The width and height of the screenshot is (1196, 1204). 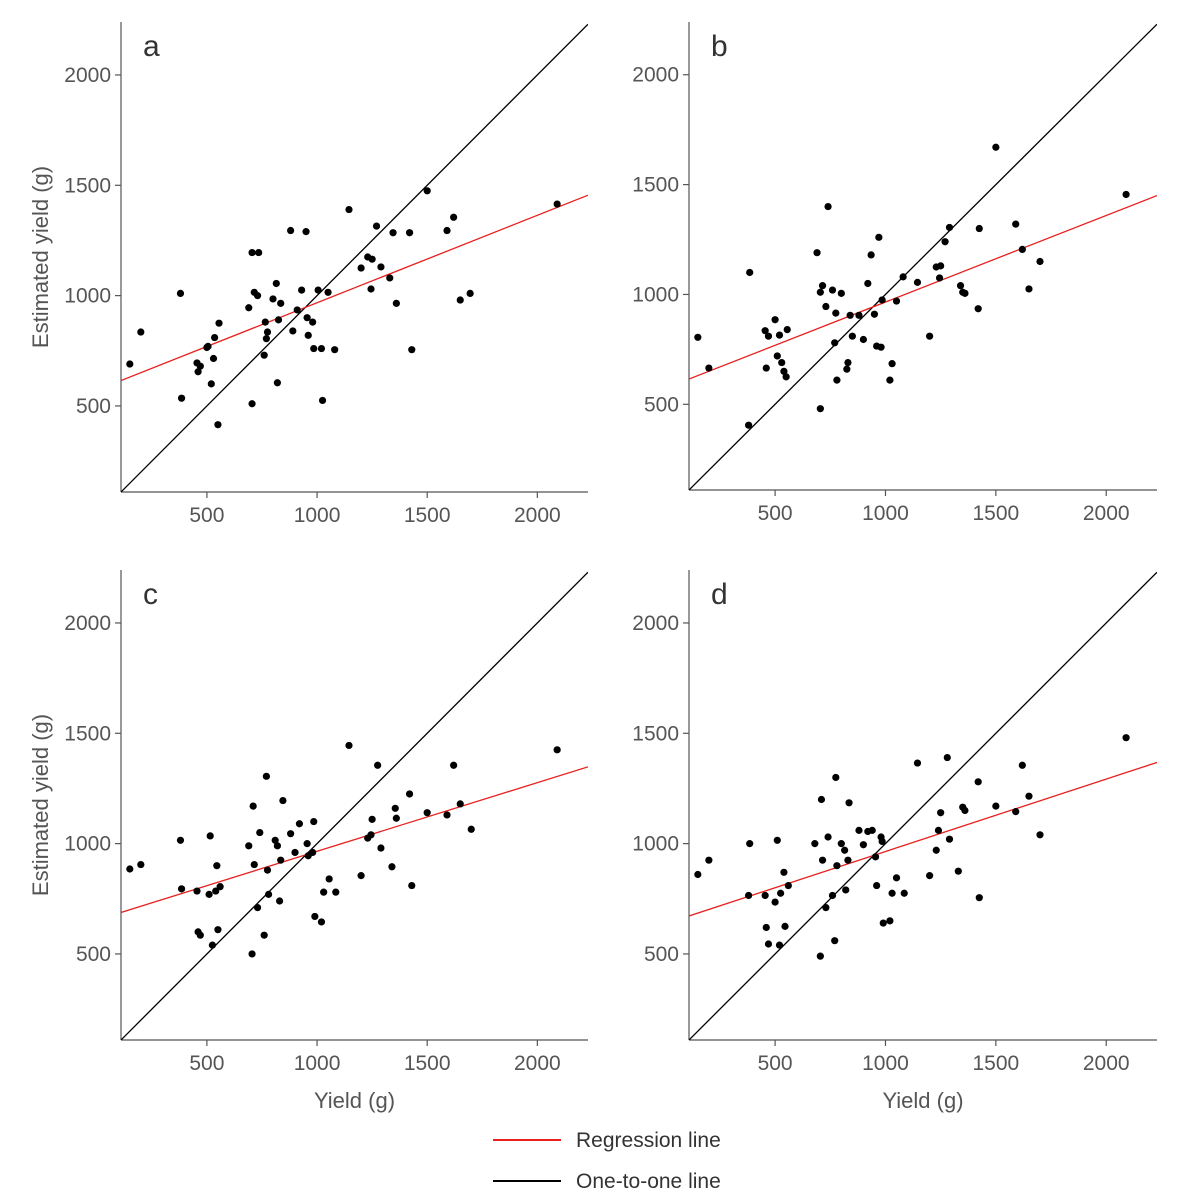 I want to click on x-tick-label: 2000, so click(x=537, y=1063).